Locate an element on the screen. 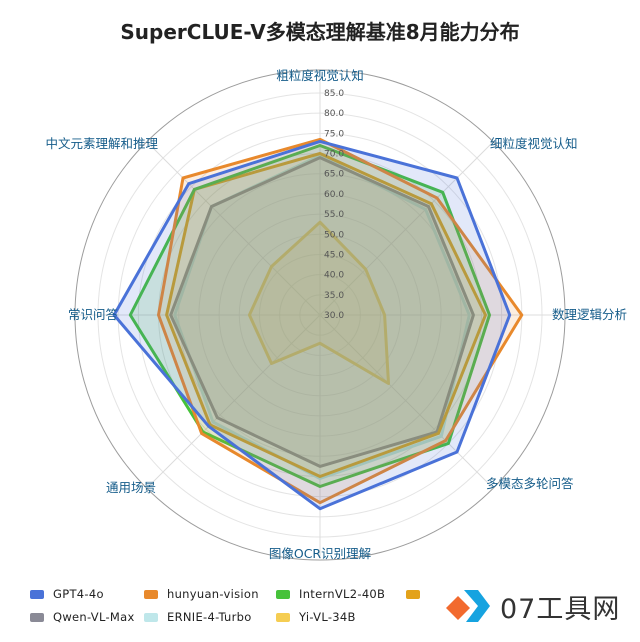 This screenshot has height=642, width=640. legend-label: Qwen-VL-Max is located at coordinates (94, 617).